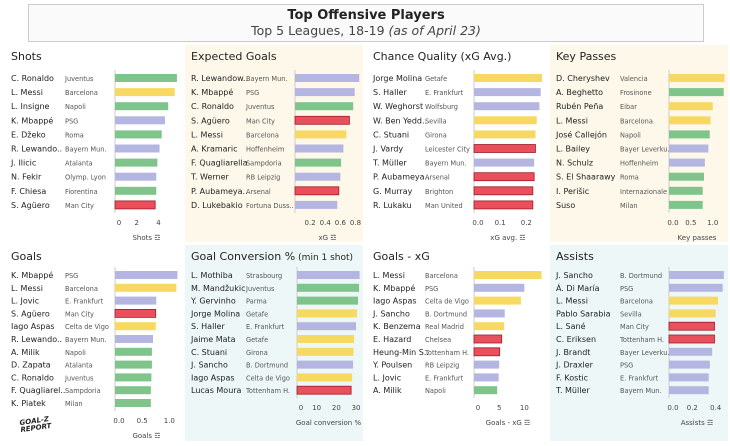 This screenshot has width=730, height=446. What do you see at coordinates (366, 15) in the screenshot?
I see `dashboard-title: Top Offensive Players` at bounding box center [366, 15].